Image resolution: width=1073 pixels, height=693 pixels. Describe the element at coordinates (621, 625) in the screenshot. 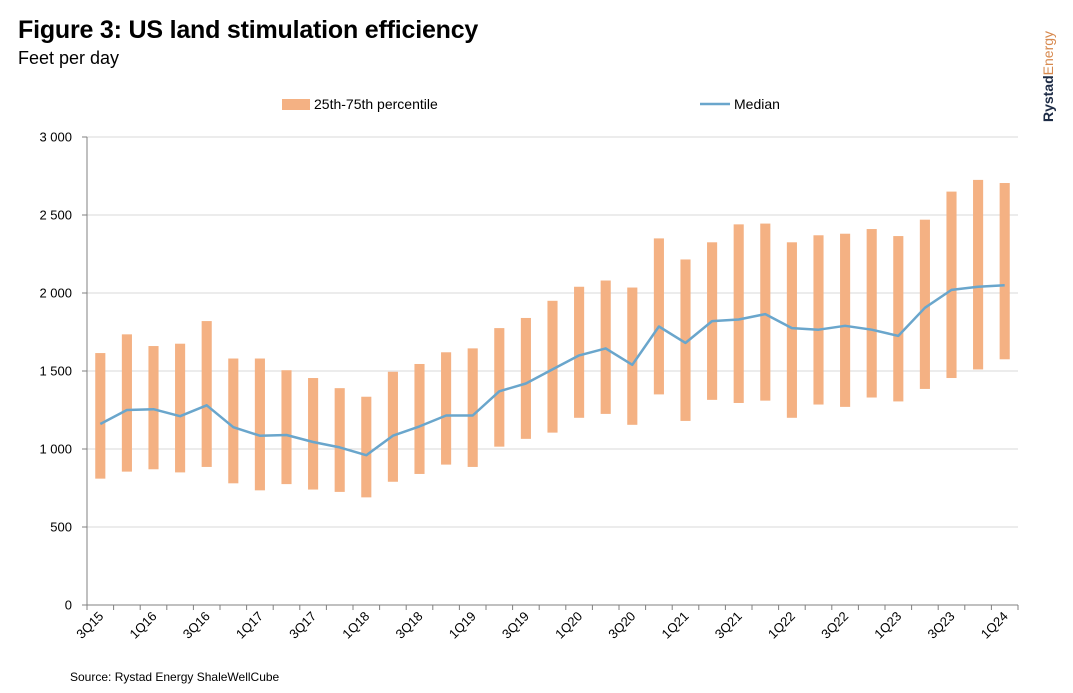

I see `x-tick-label: 3Q20` at that location.